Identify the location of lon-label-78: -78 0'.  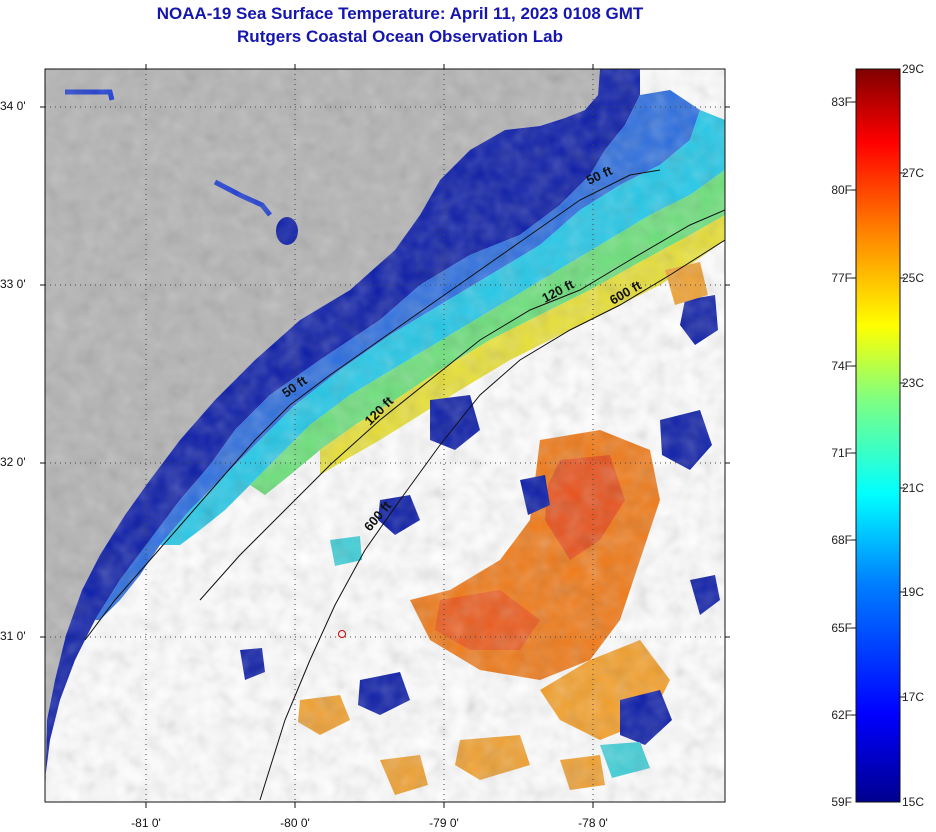
(593, 823).